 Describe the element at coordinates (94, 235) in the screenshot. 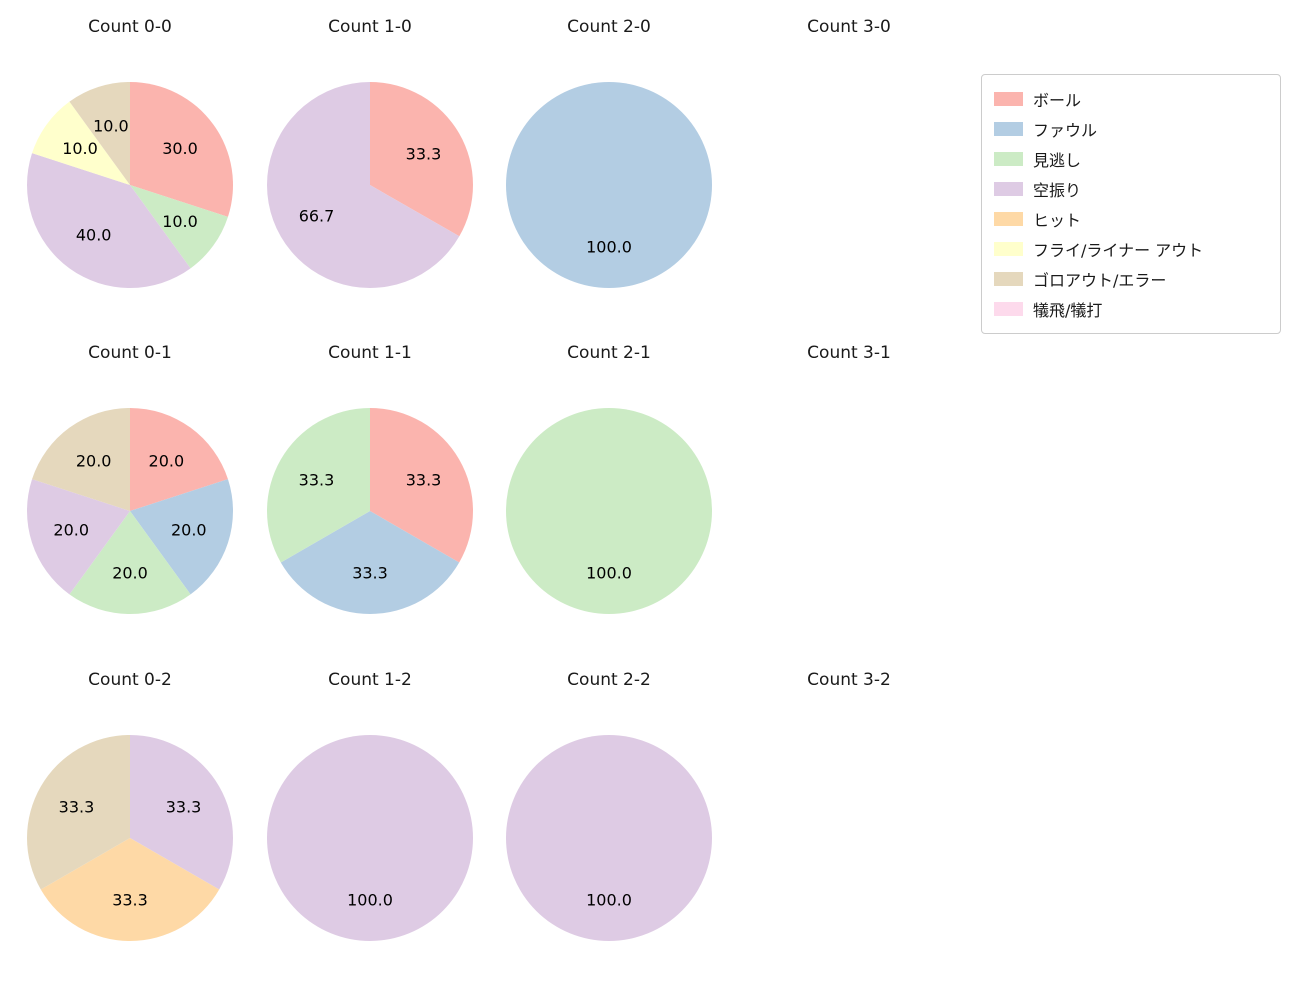

I see `slice-percent-label: 40.0` at that location.